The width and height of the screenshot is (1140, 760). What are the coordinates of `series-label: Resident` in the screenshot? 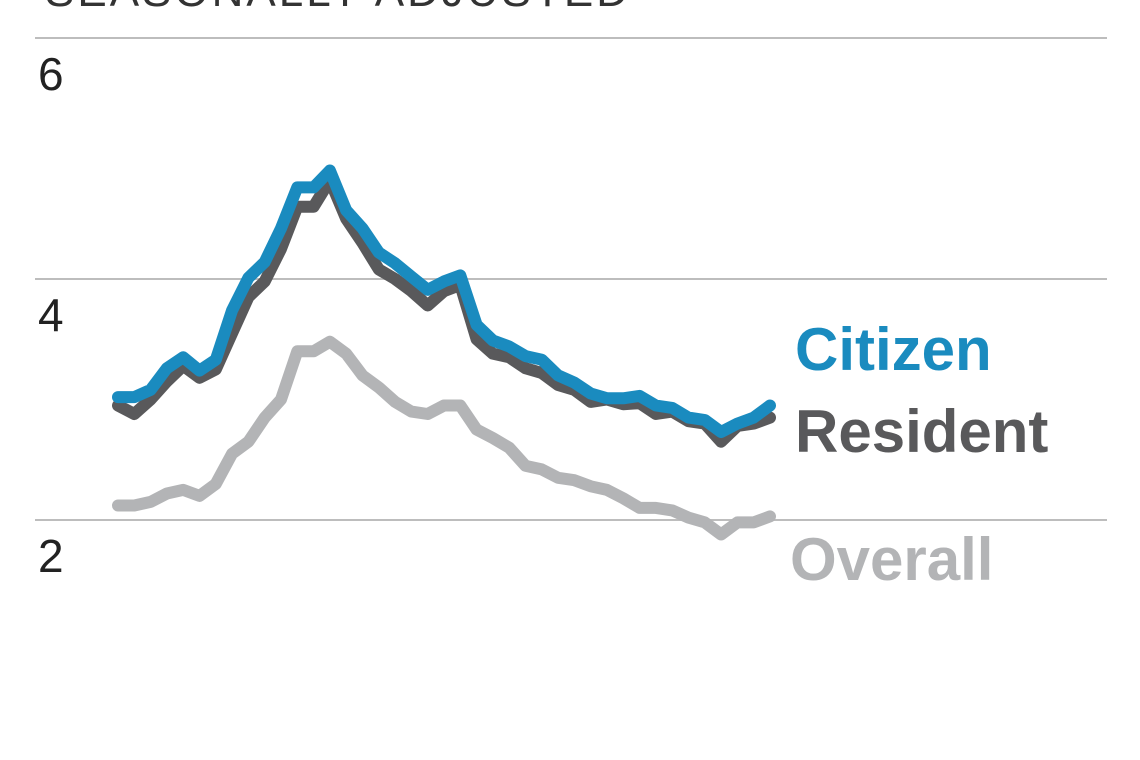 It's located at (921, 431).